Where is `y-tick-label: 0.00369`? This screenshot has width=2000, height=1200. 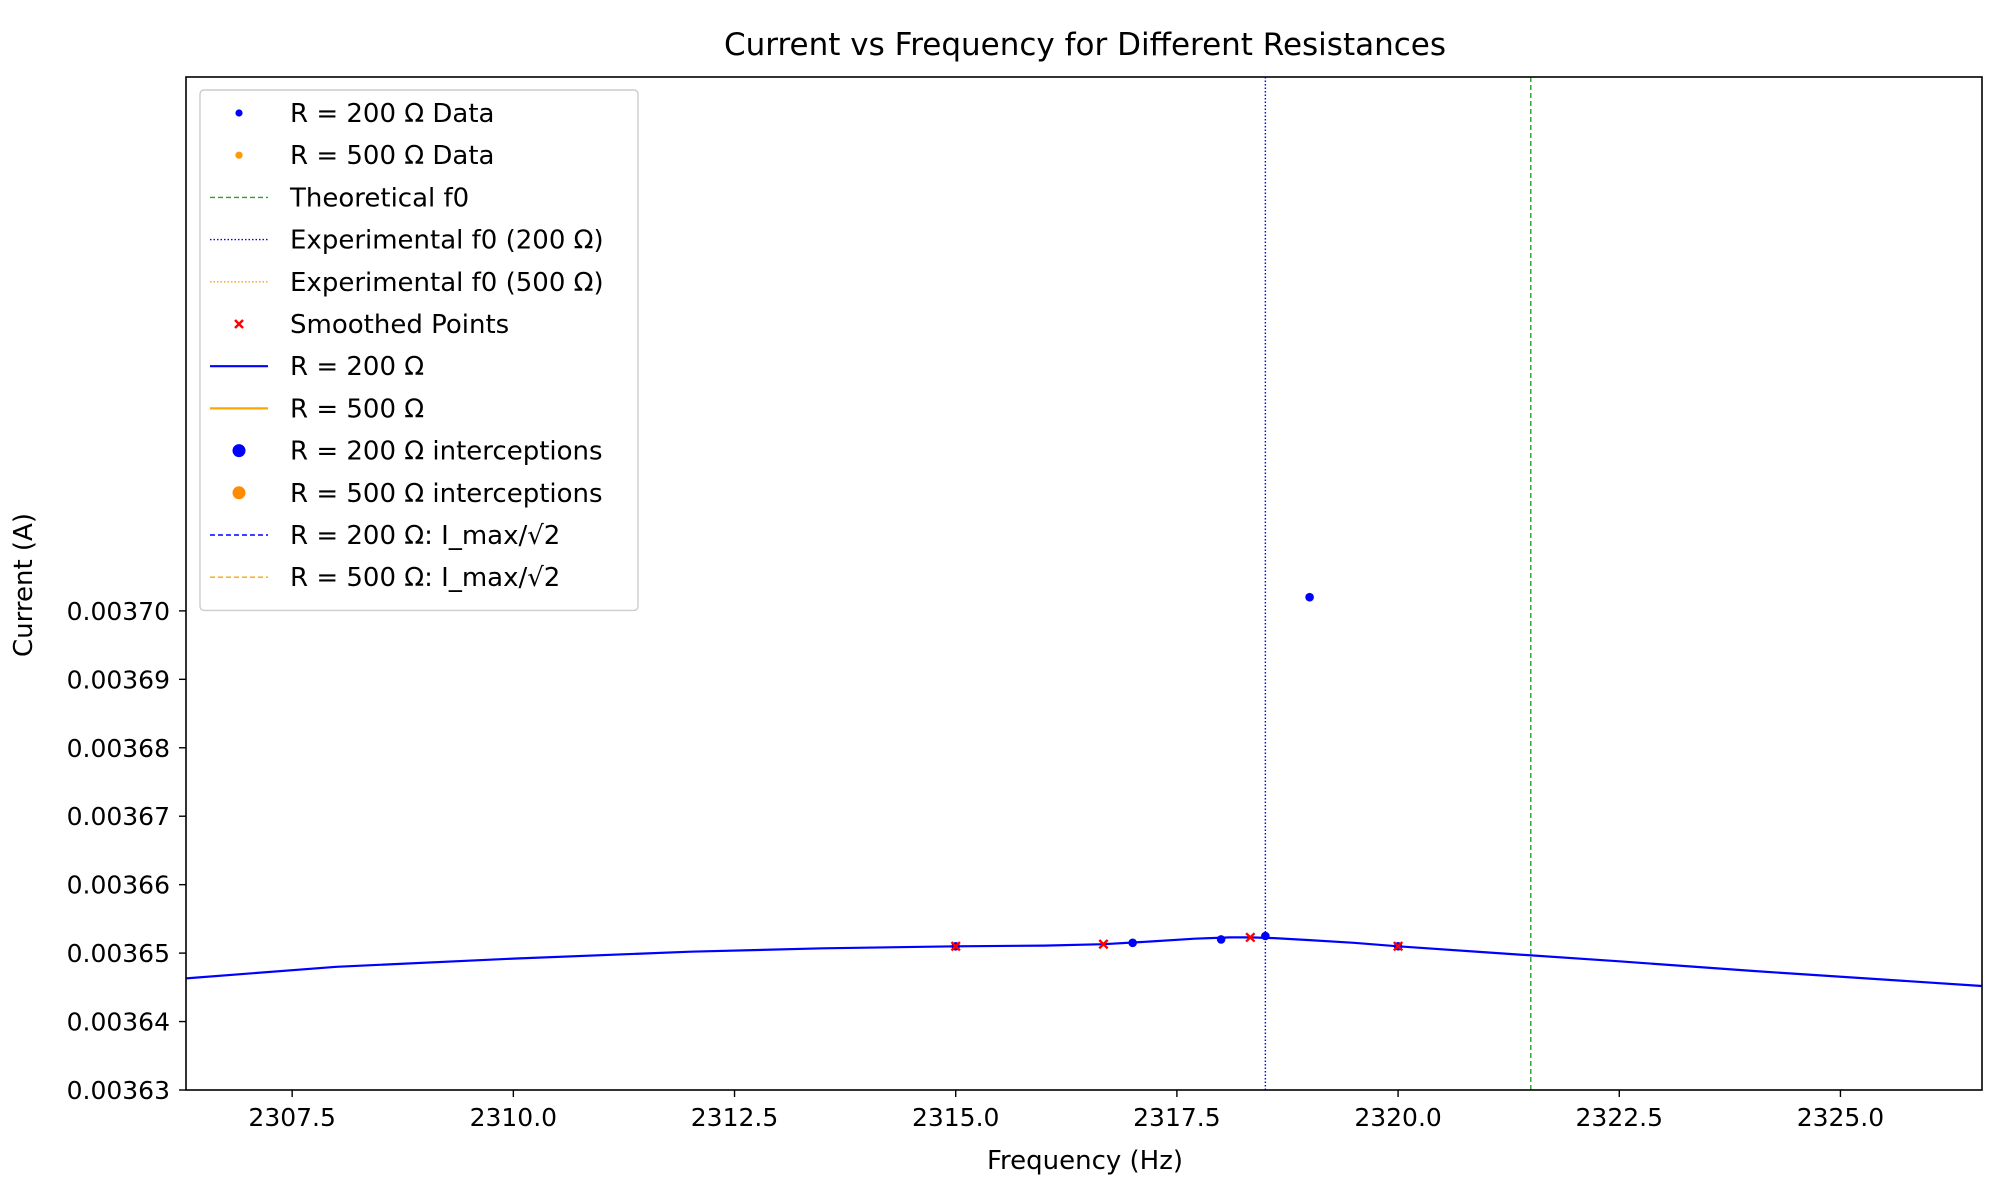
y-tick-label: 0.00369 is located at coordinates (118, 679).